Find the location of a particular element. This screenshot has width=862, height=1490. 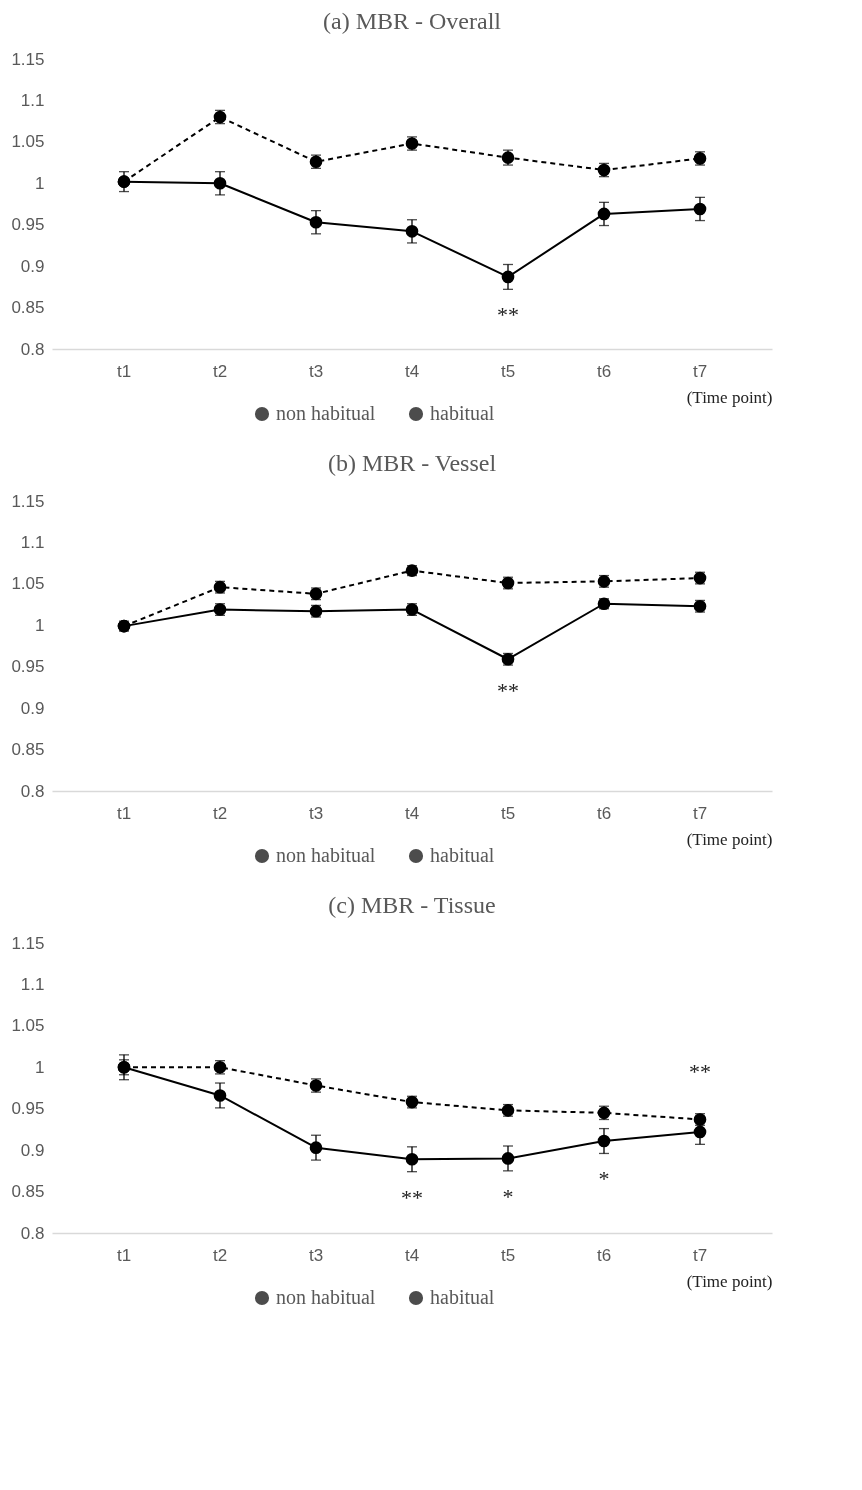

chart-title: (b) MBR - Vessel is located at coordinates (412, 463).